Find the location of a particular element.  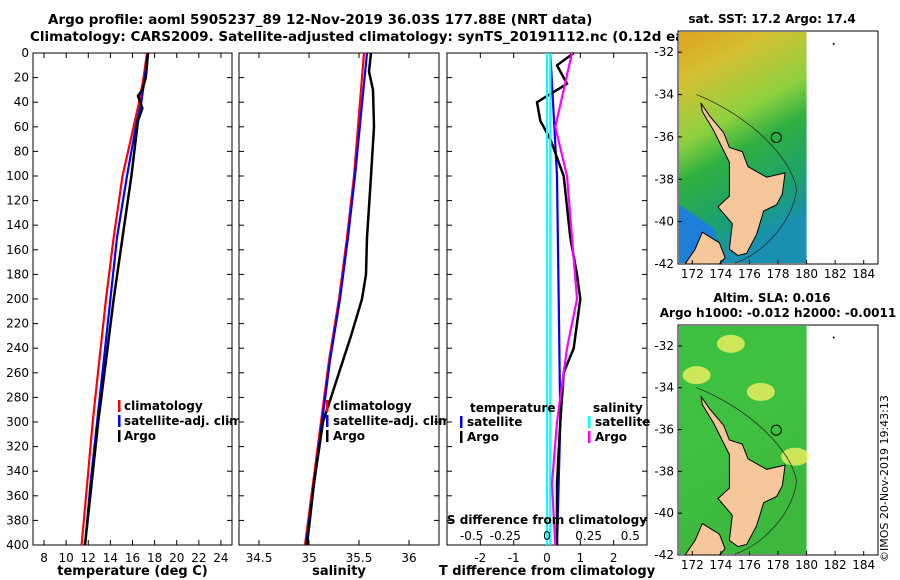

top-tick-label: 0.25 is located at coordinates (588, 536).